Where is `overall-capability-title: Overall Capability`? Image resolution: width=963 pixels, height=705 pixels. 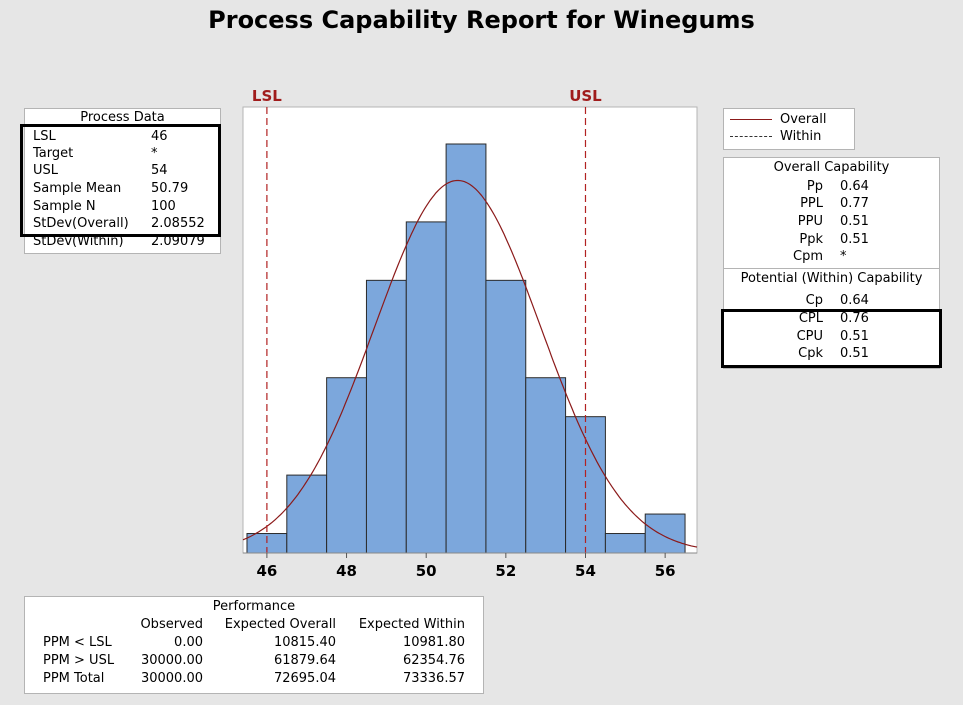 overall-capability-title: Overall Capability is located at coordinates (831, 167).